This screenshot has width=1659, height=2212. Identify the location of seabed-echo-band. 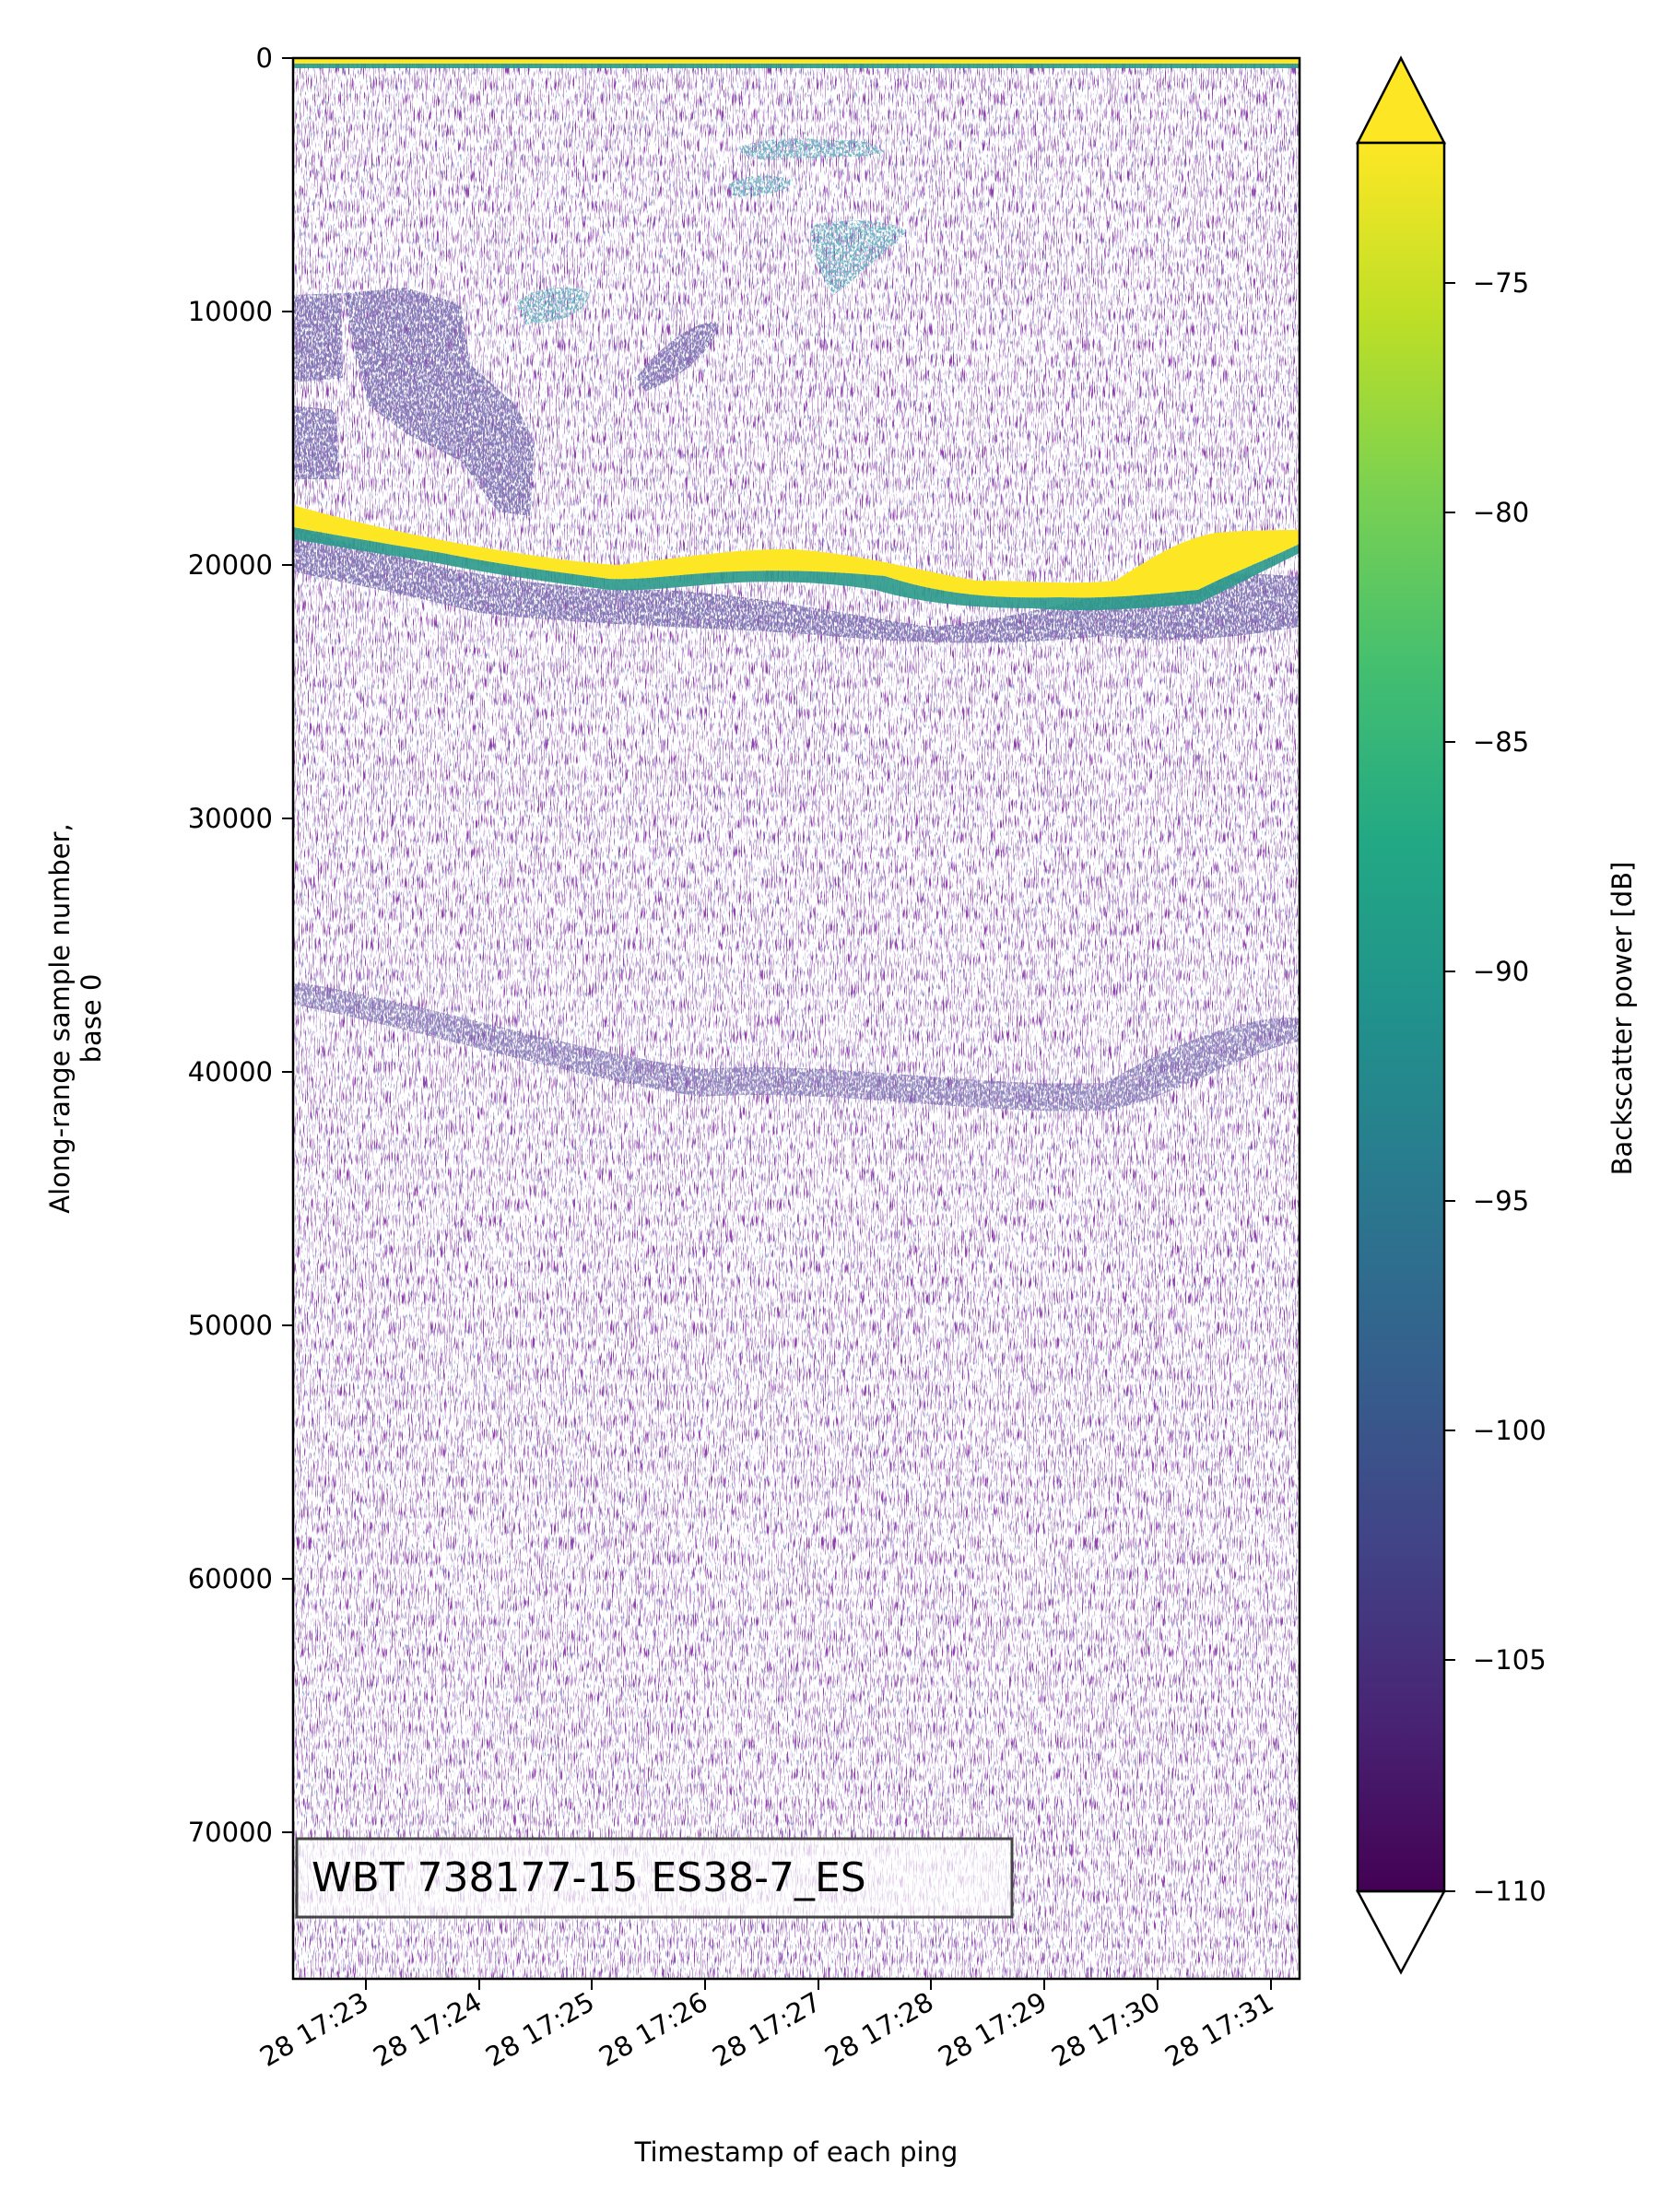
(796, 551).